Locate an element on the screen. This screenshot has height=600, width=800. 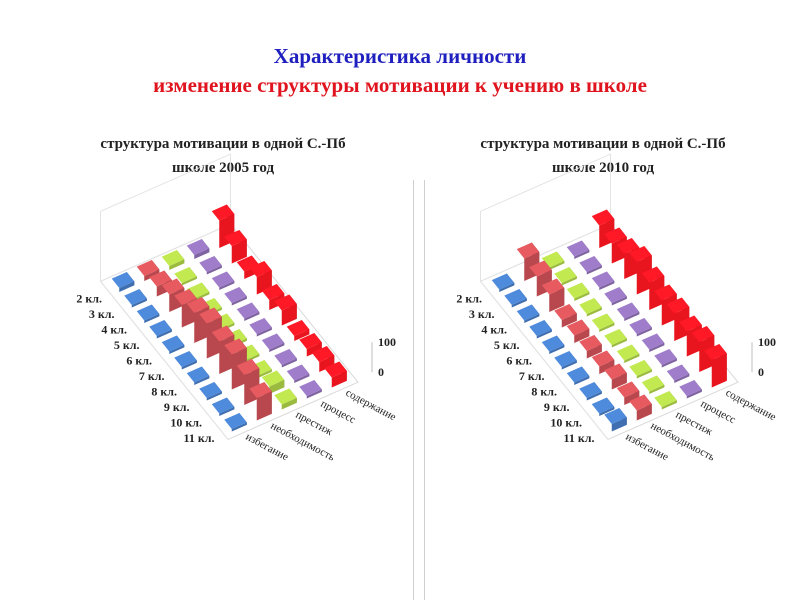
category-label-5: 5 кл. is located at coordinates (507, 345).